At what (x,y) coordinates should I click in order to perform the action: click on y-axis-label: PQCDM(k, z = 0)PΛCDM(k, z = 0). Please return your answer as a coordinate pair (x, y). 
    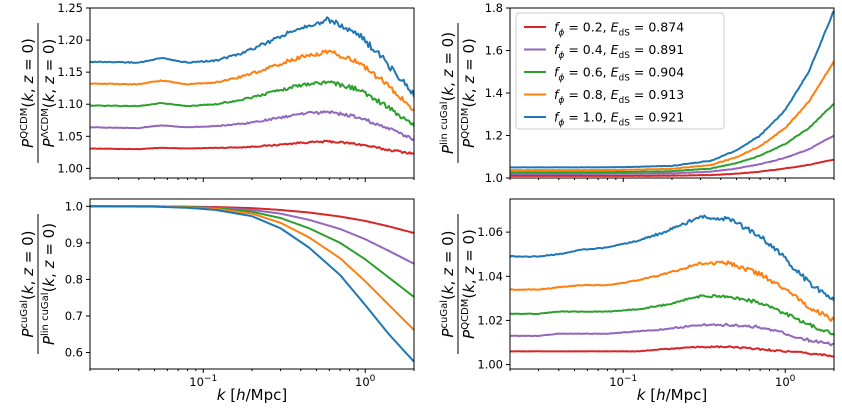
    Looking at the image, I should click on (38, 93).